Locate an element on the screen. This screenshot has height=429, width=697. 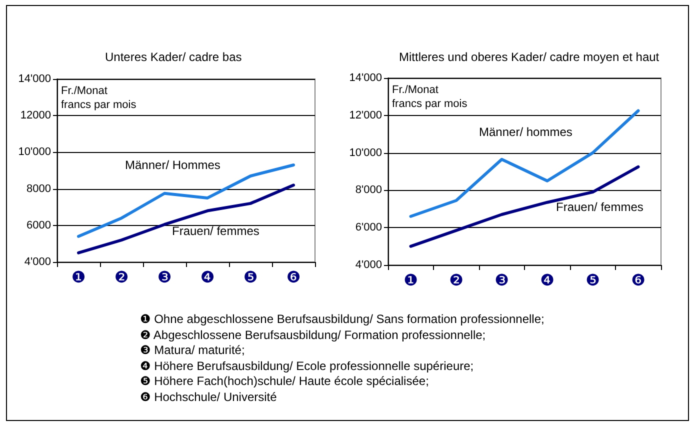
y-tick-label: 8000 is located at coordinates (38, 188).